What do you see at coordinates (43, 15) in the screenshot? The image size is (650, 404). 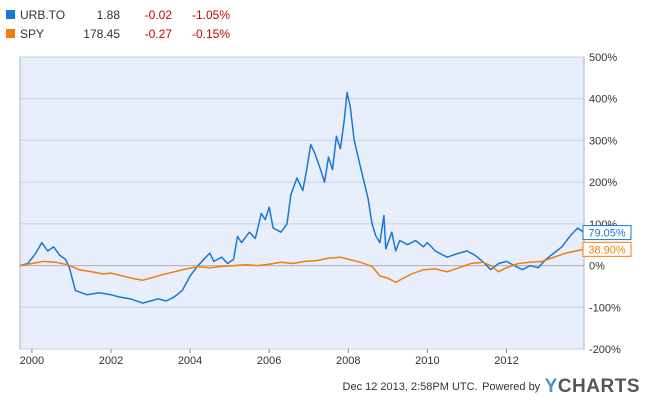 I see `symbol: URB.TO` at bounding box center [43, 15].